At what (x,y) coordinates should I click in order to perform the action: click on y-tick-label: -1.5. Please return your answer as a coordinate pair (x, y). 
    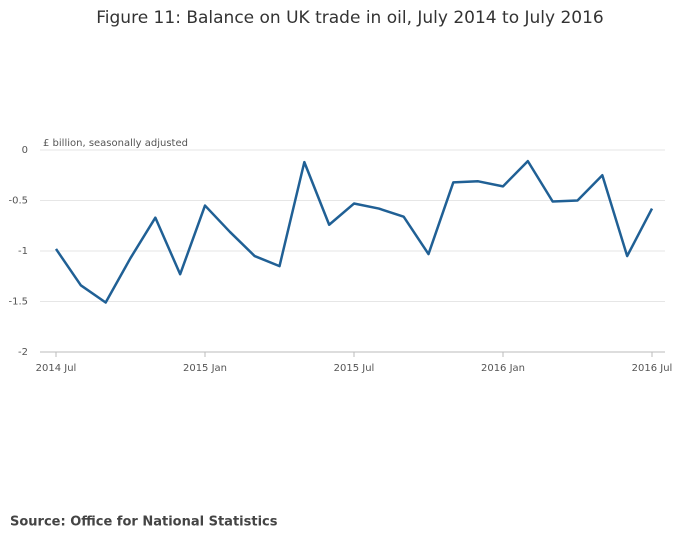
    Looking at the image, I should click on (18, 302).